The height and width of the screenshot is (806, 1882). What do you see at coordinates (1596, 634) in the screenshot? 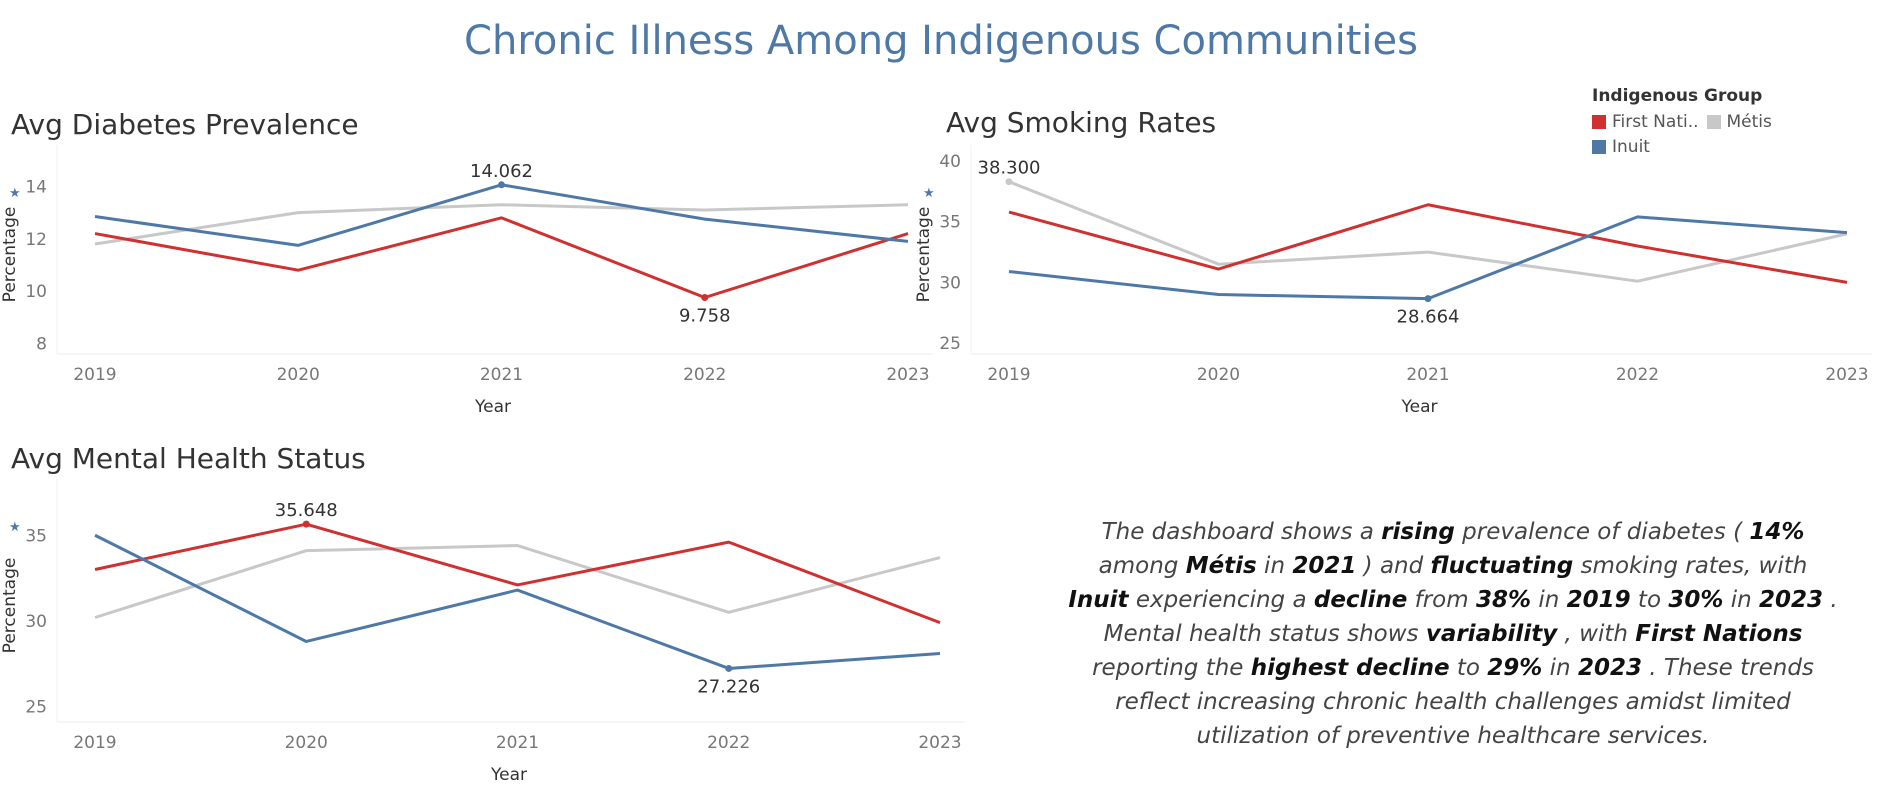
I see `summary-fragment: , with` at bounding box center [1596, 634].